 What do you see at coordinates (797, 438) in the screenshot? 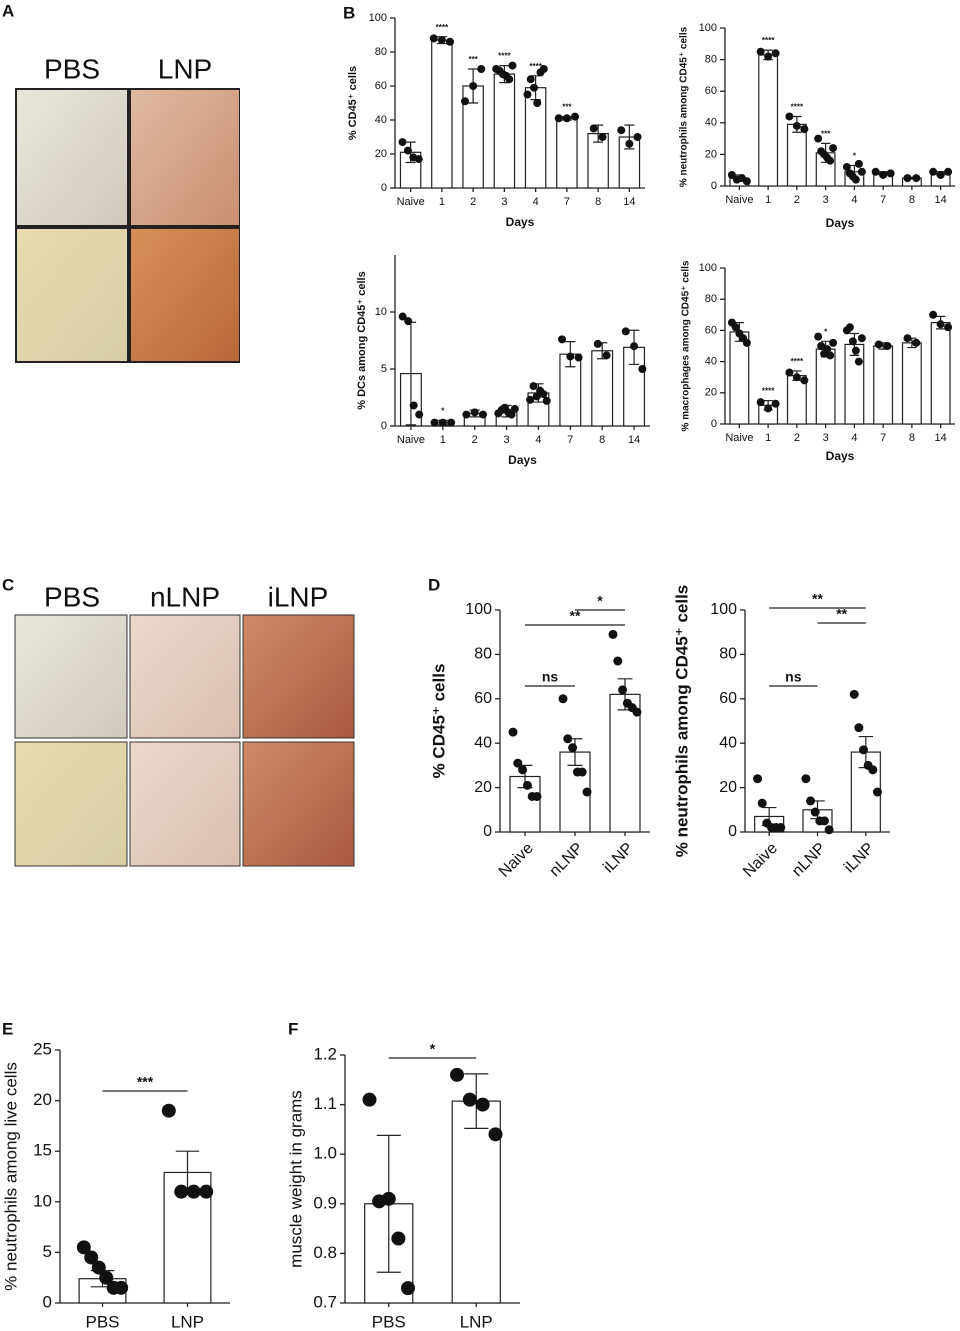
I see `x-tick-label: 2` at bounding box center [797, 438].